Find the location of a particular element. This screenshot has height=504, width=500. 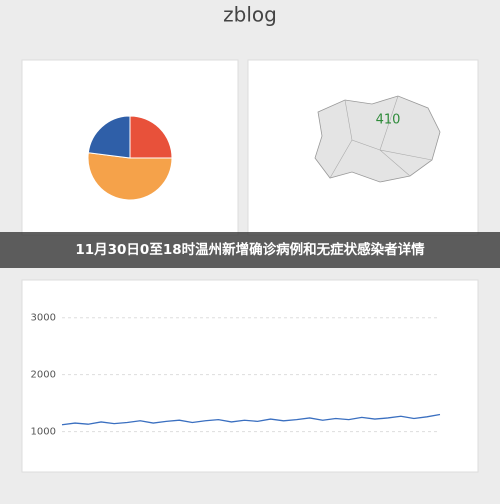

line-series is located at coordinates (251, 419).